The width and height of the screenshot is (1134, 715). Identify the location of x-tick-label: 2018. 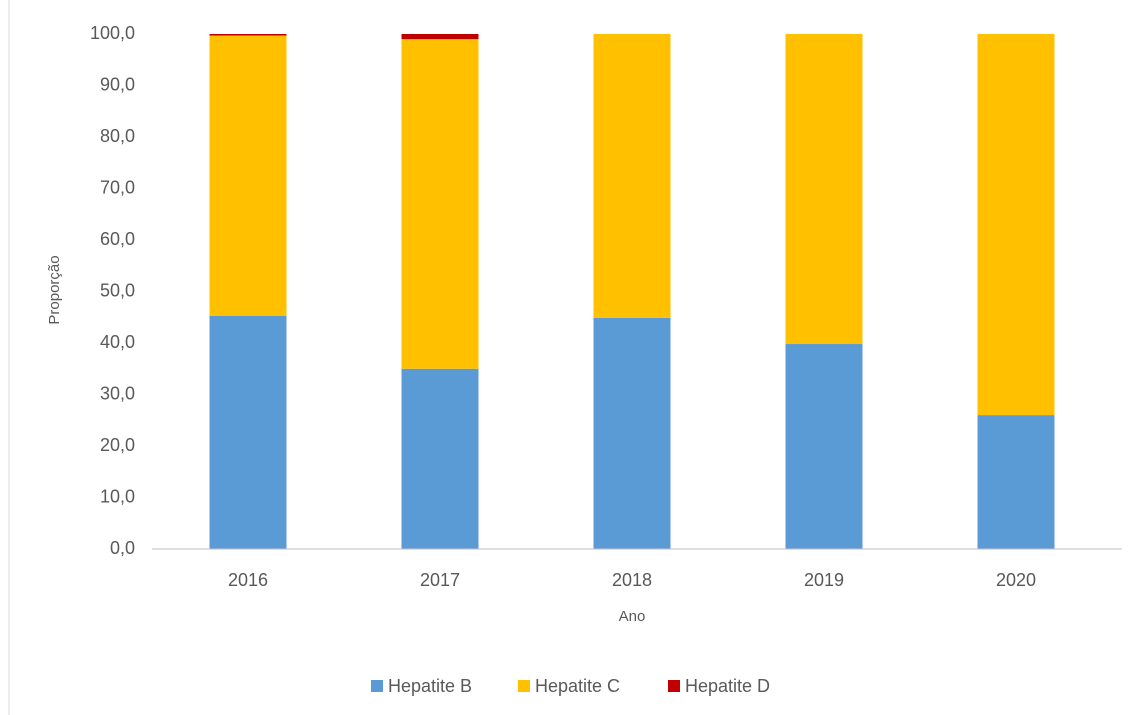
(632, 580).